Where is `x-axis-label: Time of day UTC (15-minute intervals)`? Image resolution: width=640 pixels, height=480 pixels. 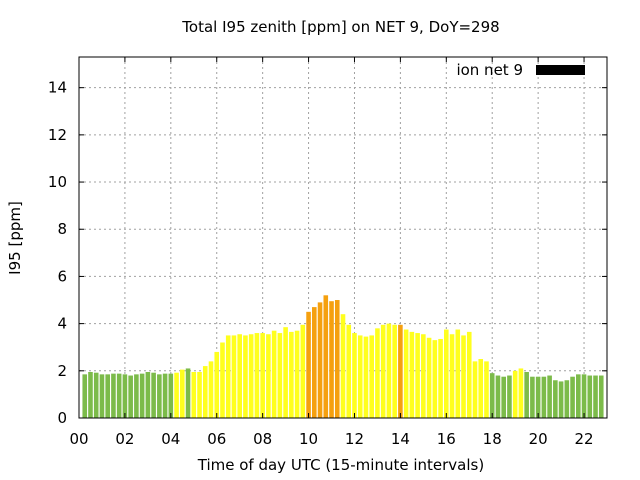
x-axis-label: Time of day UTC (15-minute intervals) is located at coordinates (340, 465).